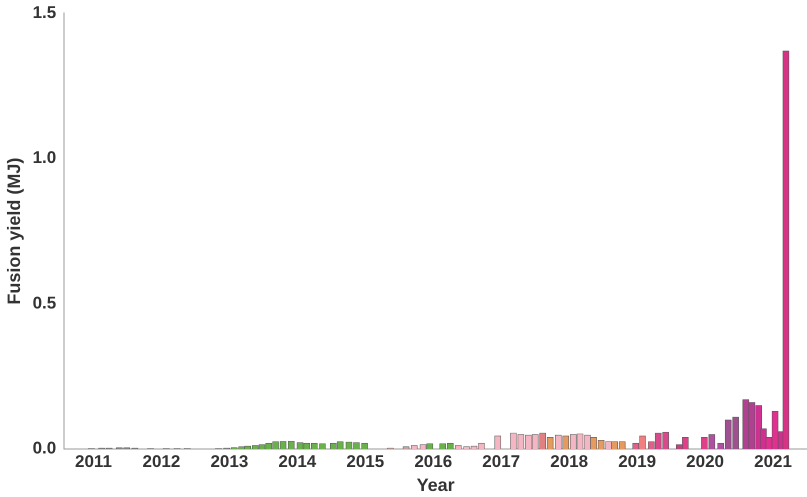 Image resolution: width=807 pixels, height=497 pixels. Describe the element at coordinates (773, 461) in the screenshot. I see `x-tick-label: 2021` at that location.